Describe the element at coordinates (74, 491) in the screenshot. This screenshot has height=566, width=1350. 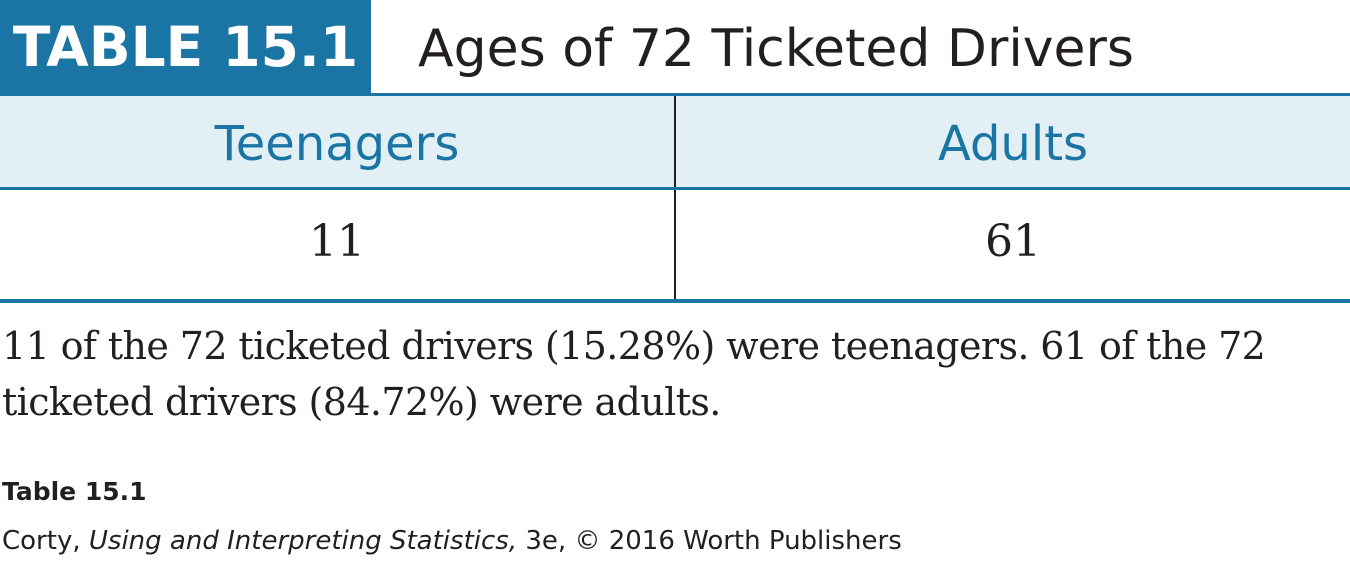
I see `caption-title: Table 15.1` at that location.